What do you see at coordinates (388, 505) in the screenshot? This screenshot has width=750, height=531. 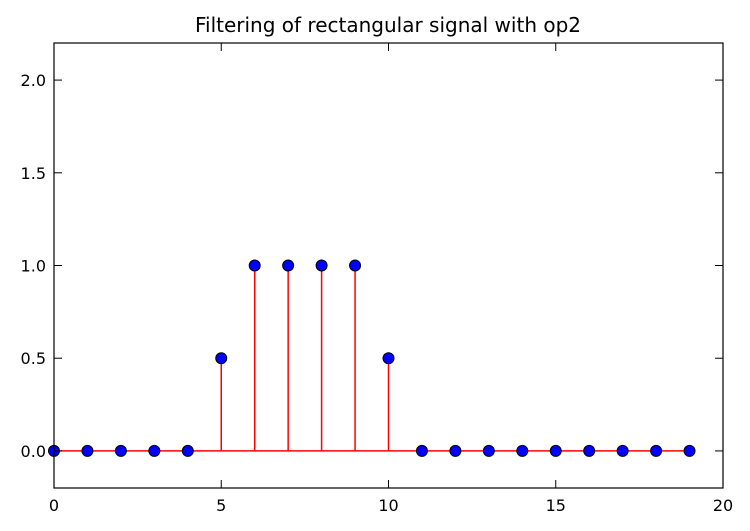 I see `x-tick-label: 10` at bounding box center [388, 505].